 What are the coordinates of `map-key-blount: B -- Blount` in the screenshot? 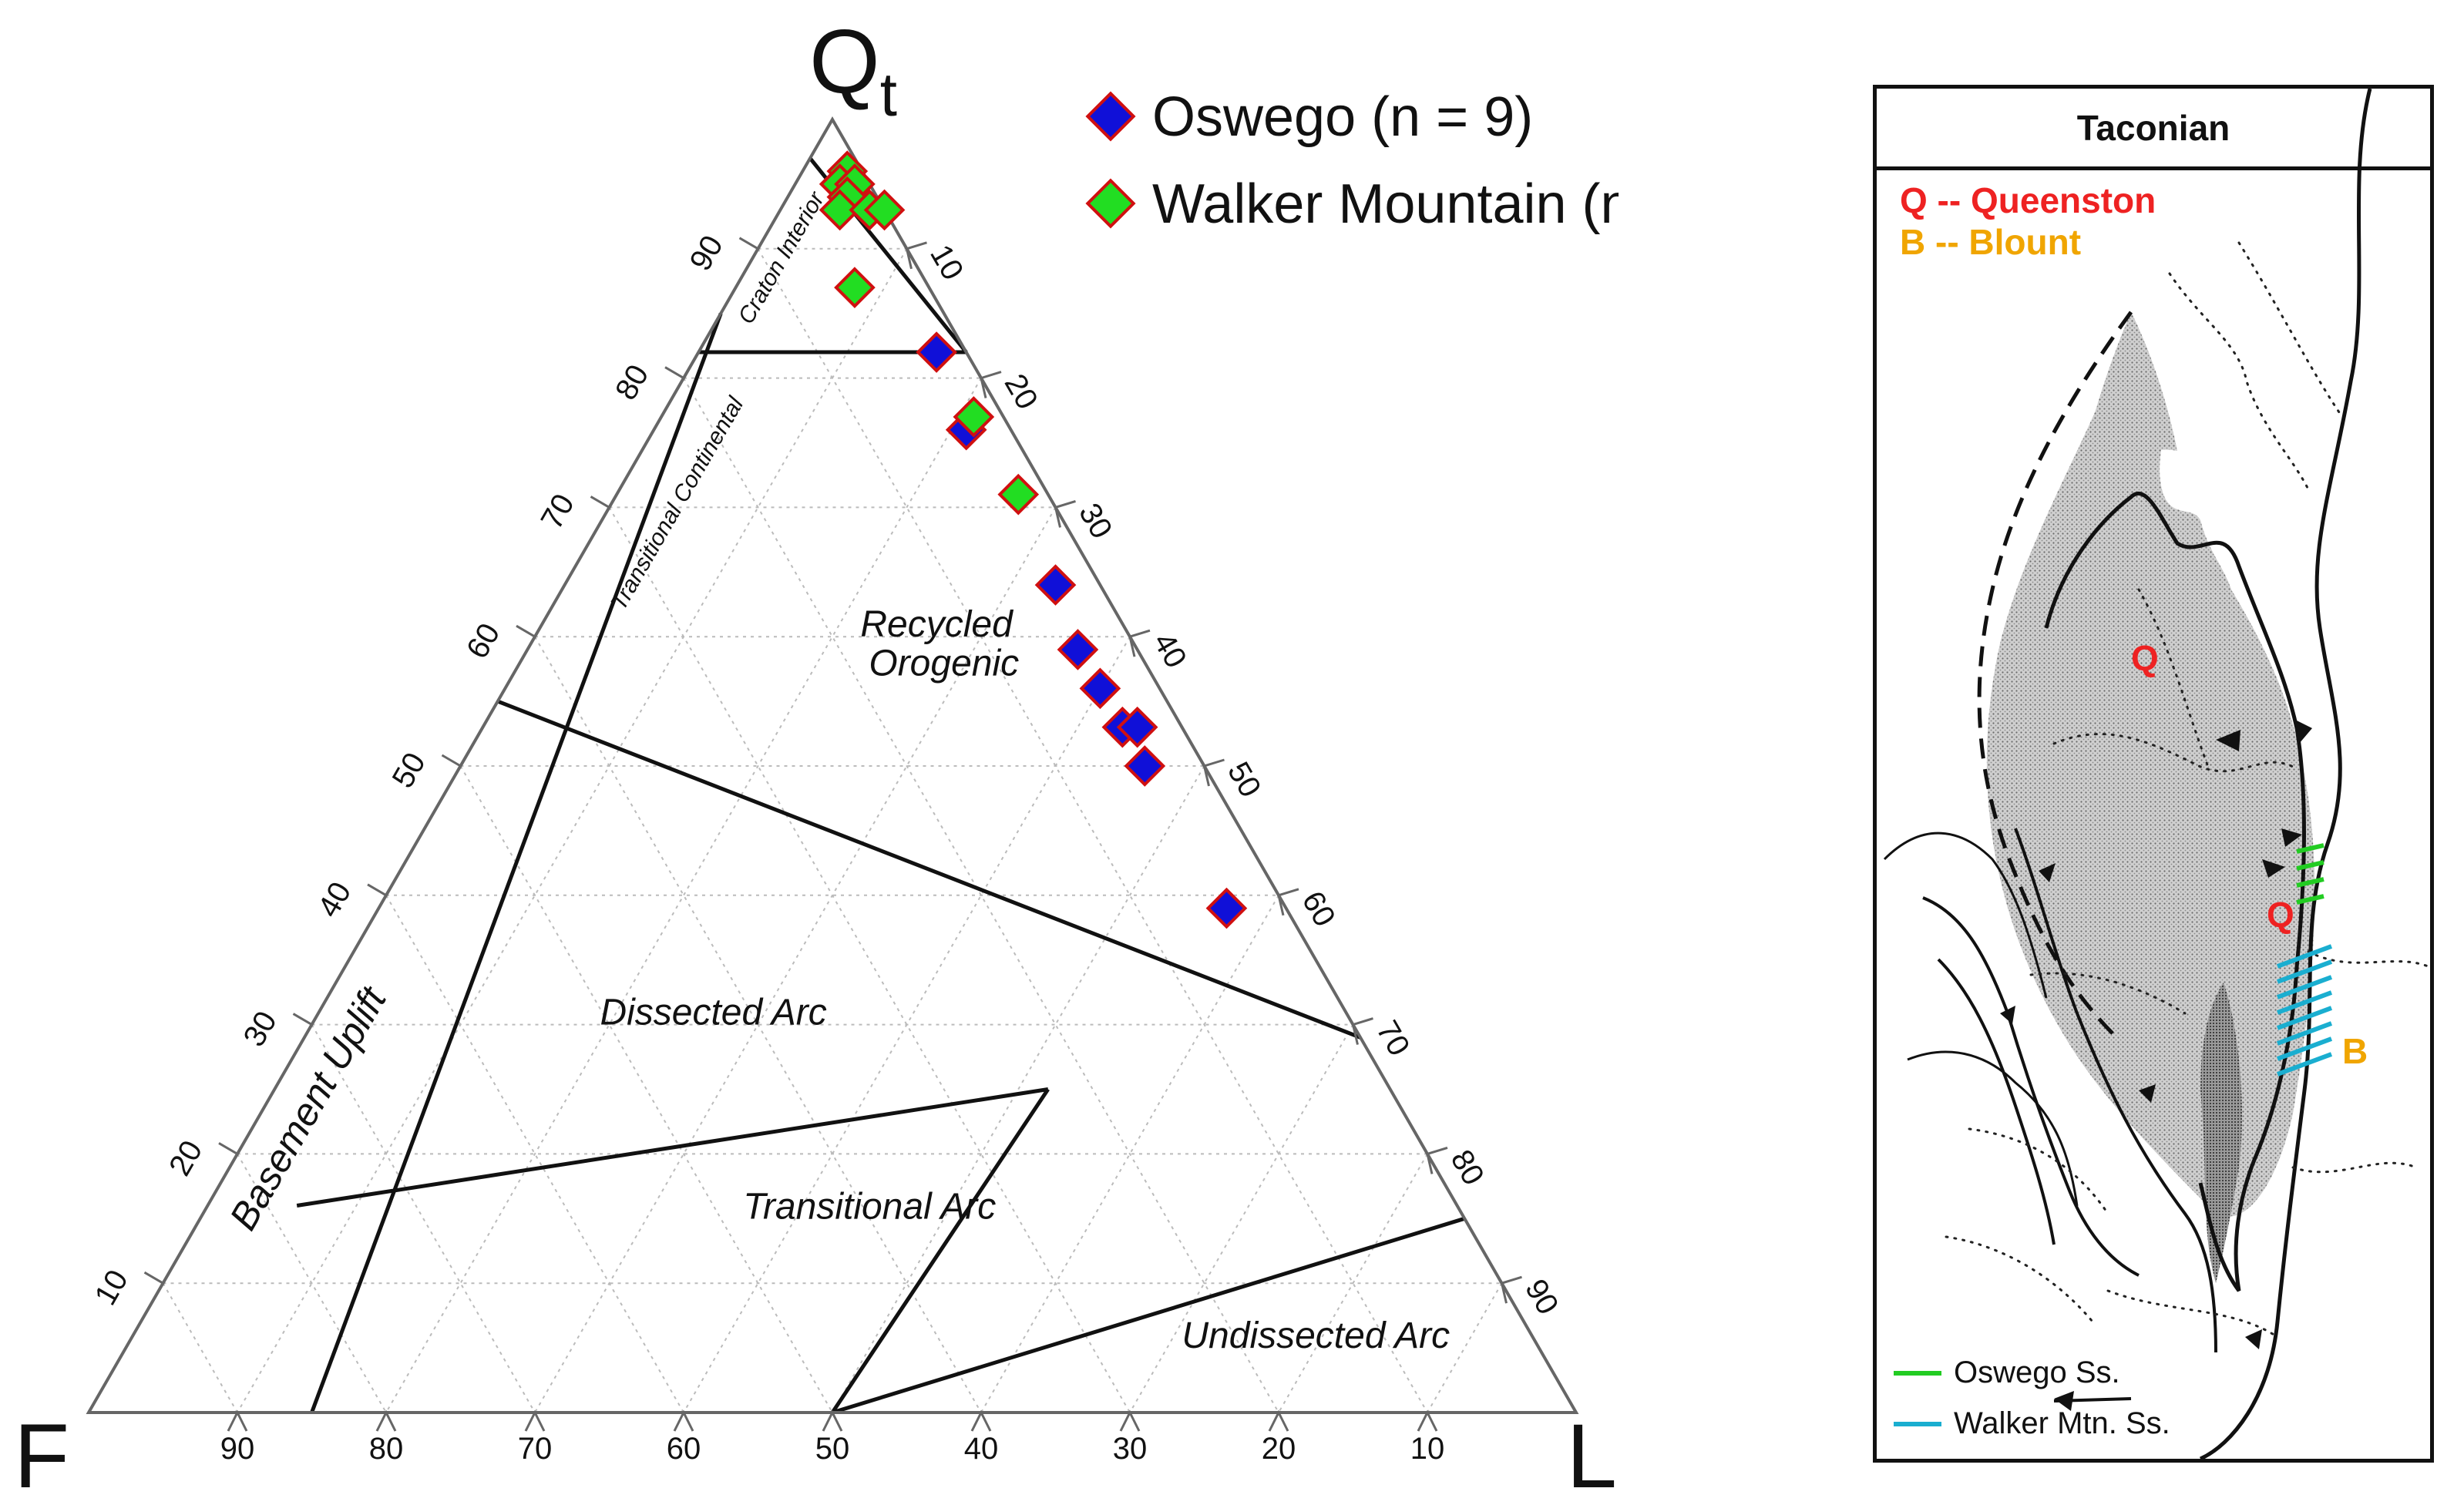 It's located at (1991, 242).